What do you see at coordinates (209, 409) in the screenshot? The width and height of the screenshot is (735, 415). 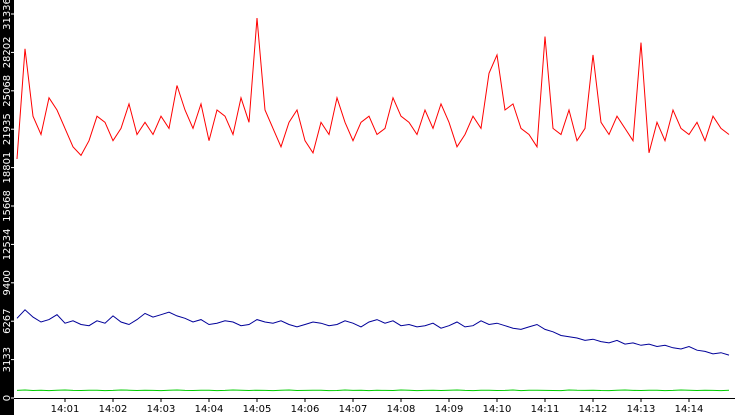 I see `x-tick-label: 14:04` at bounding box center [209, 409].